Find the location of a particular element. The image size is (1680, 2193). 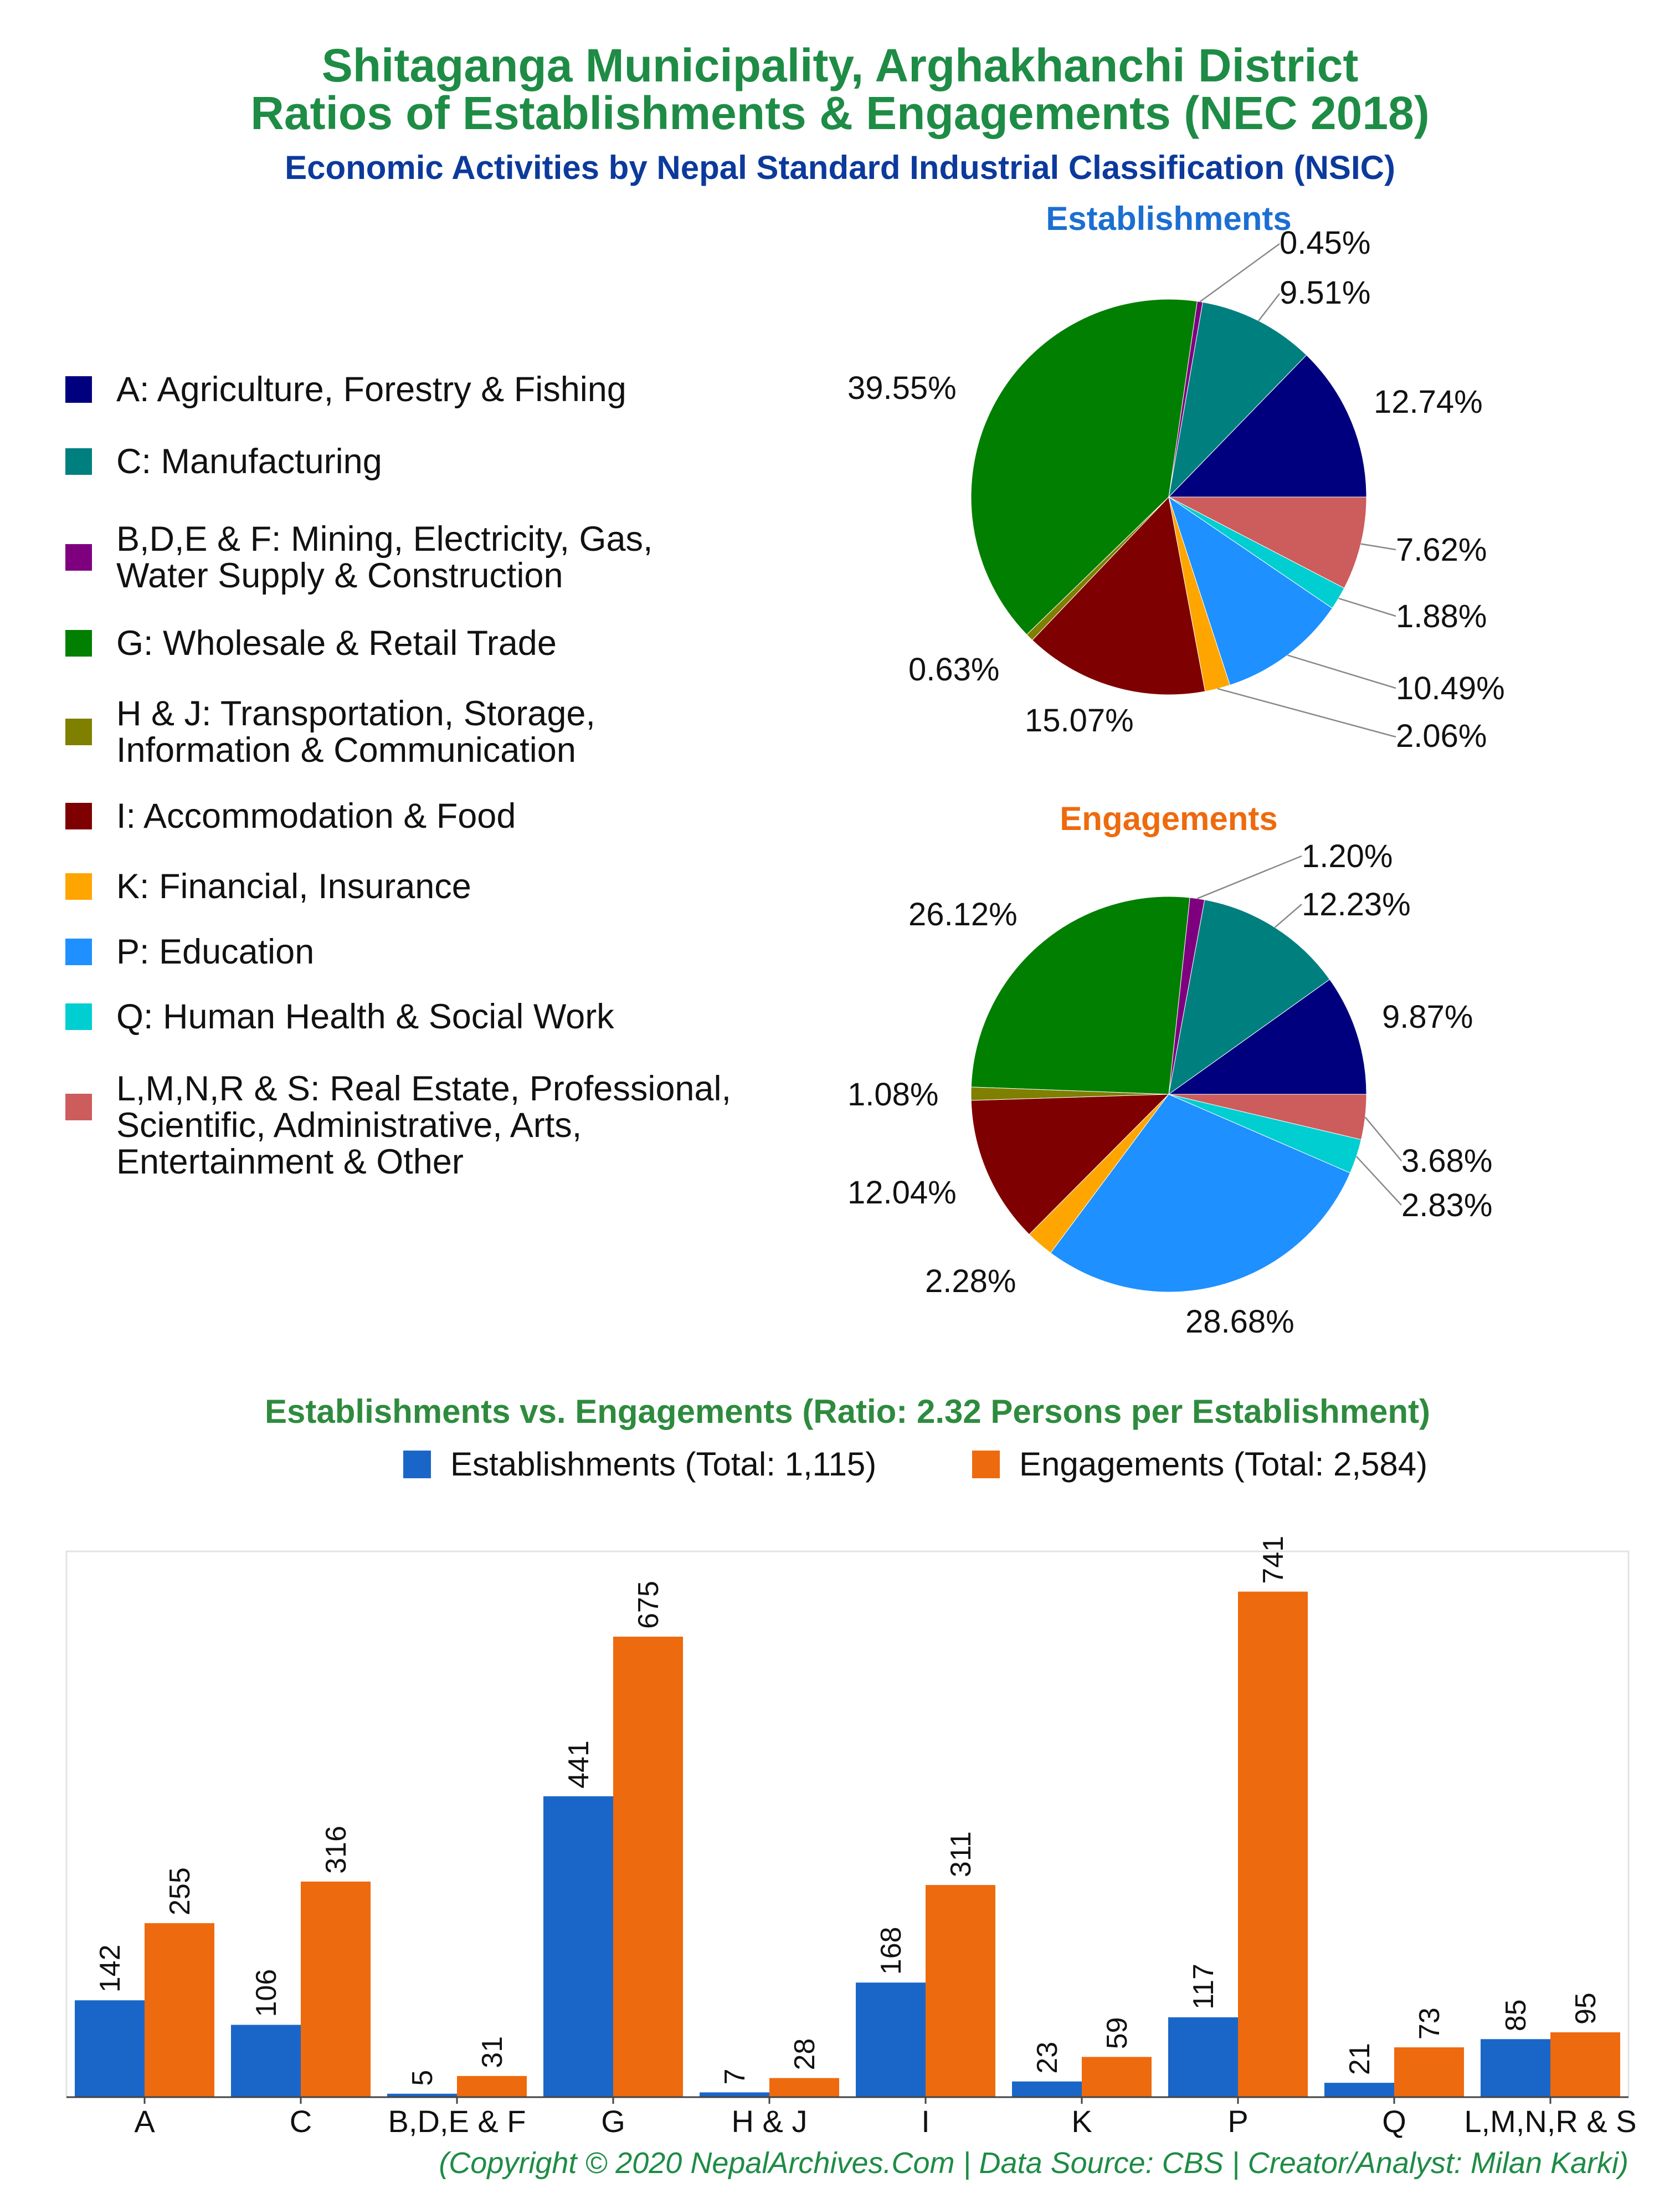

pie-data-label: 2.06% is located at coordinates (1441, 736).